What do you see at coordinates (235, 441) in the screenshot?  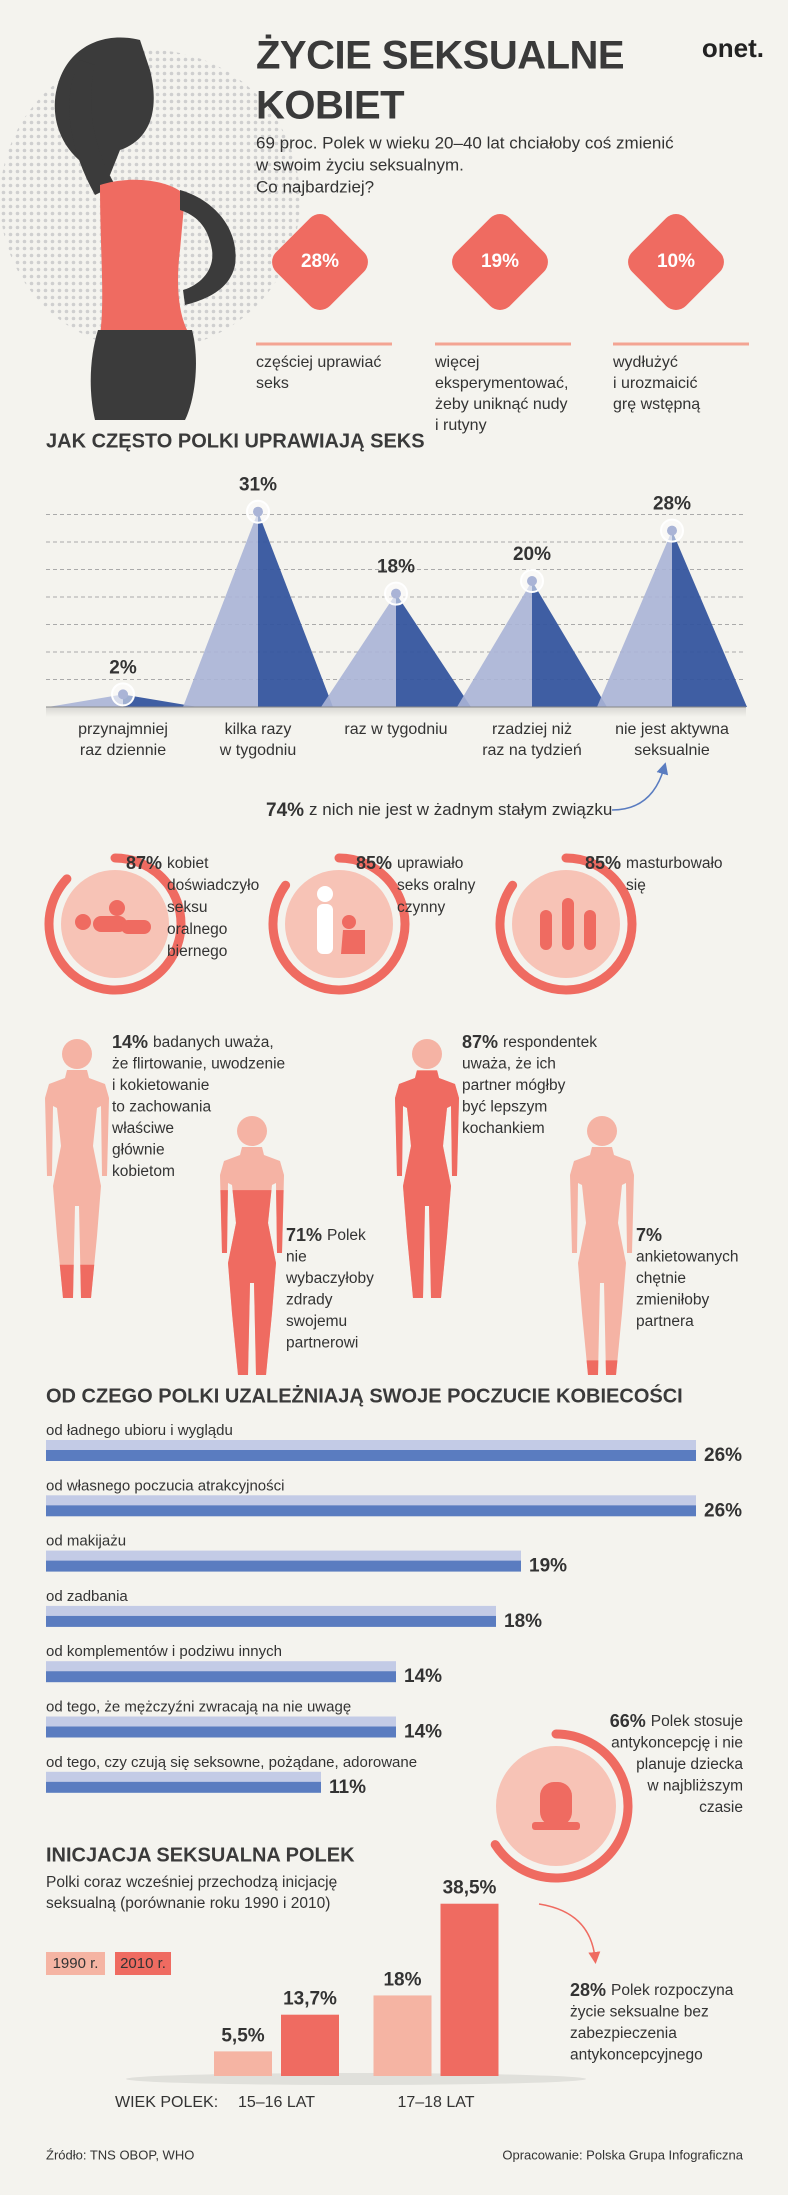 I see `chart-title: JAK CZĘSTO POLKI UPRAWIAJĄ SEKS` at bounding box center [235, 441].